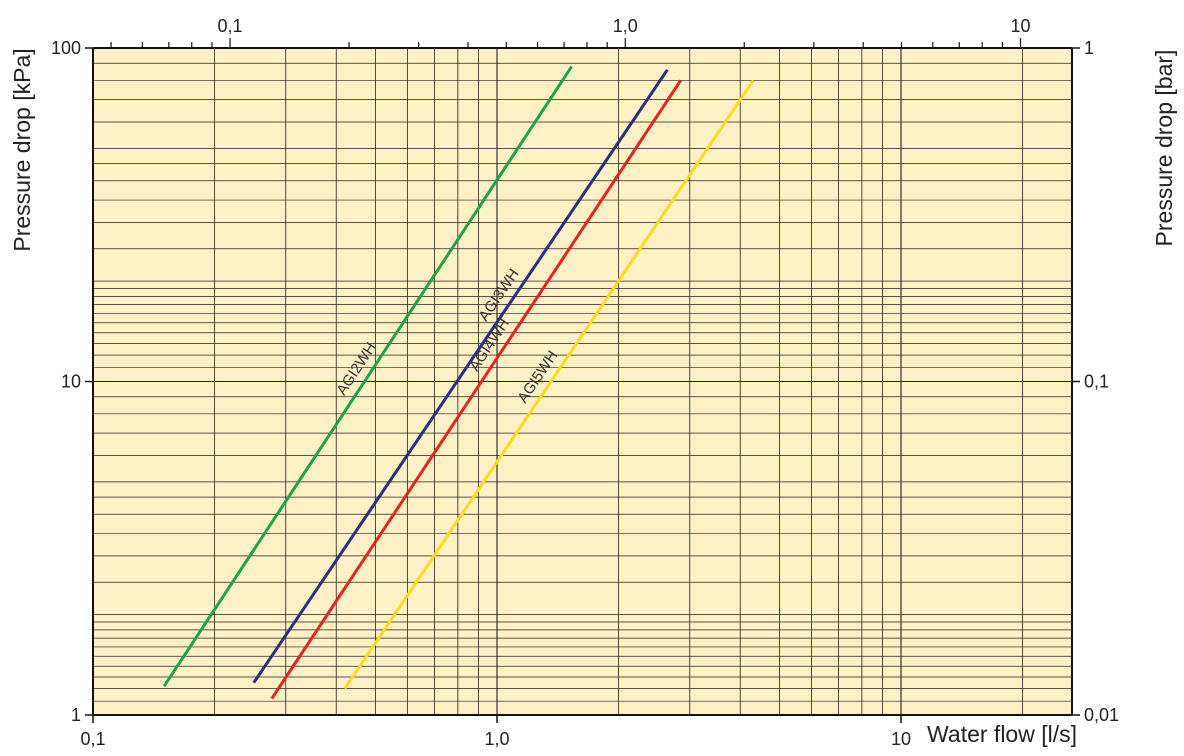  Describe the element at coordinates (496, 739) in the screenshot. I see `x-tick-label: 1,0` at that location.